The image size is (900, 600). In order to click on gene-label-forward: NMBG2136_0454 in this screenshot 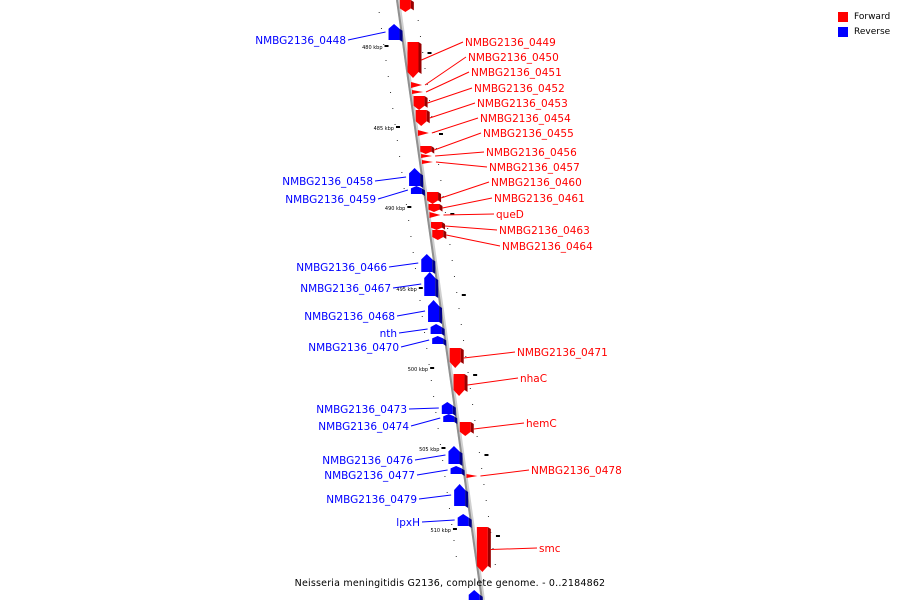, I will do `click(525, 119)`.